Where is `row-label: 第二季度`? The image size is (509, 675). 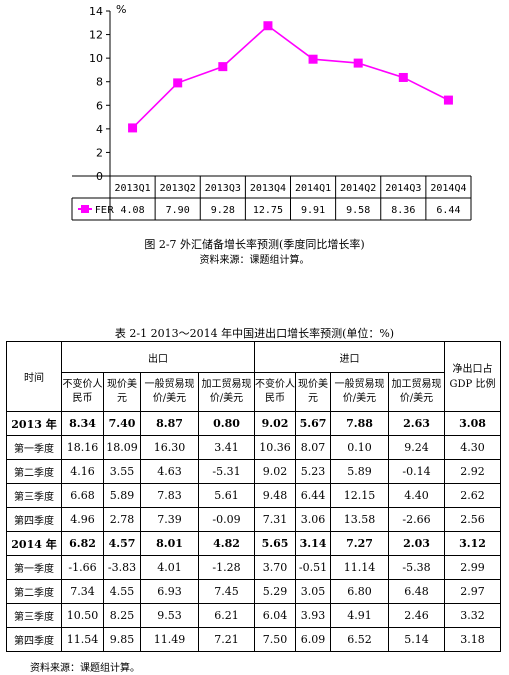 row-label: 第二季度 is located at coordinates (34, 471).